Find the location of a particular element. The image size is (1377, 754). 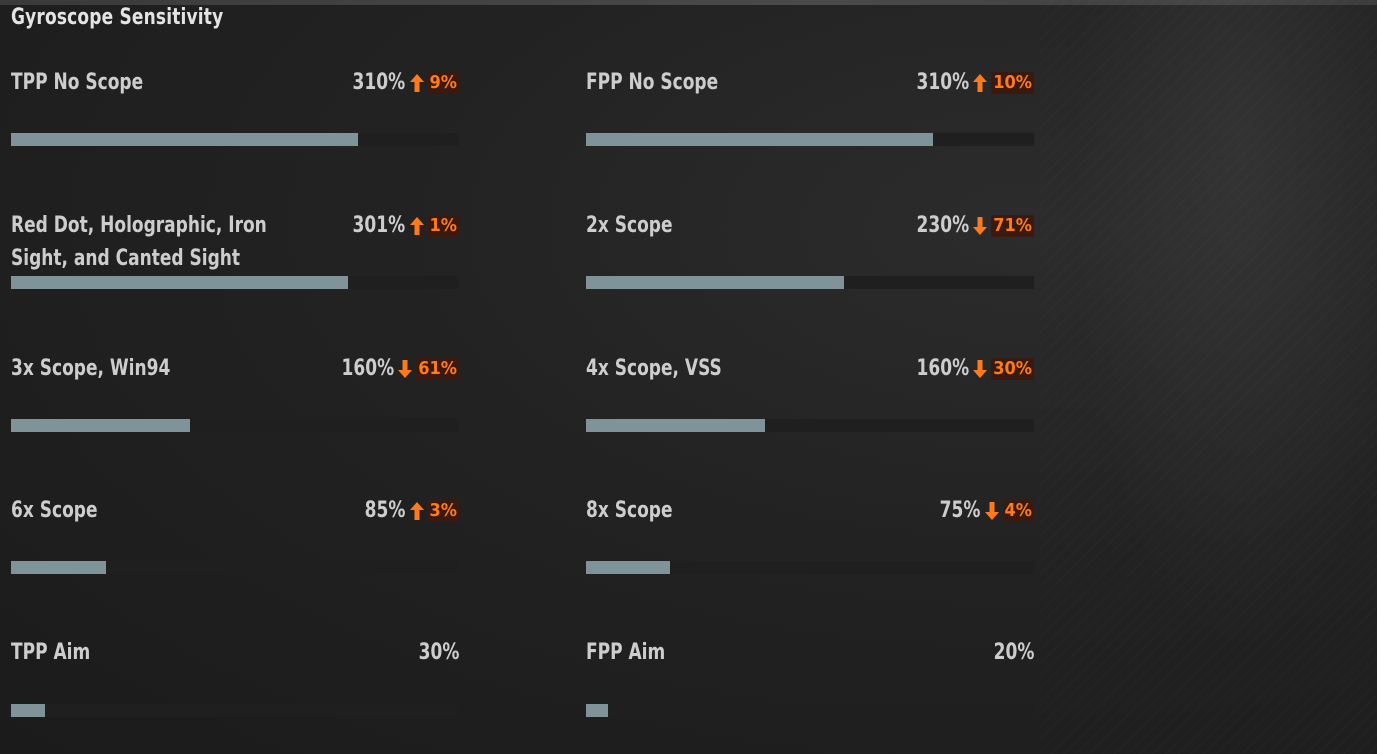

setting-fpp-aim: FPP Aim 20% is located at coordinates (810, 686).